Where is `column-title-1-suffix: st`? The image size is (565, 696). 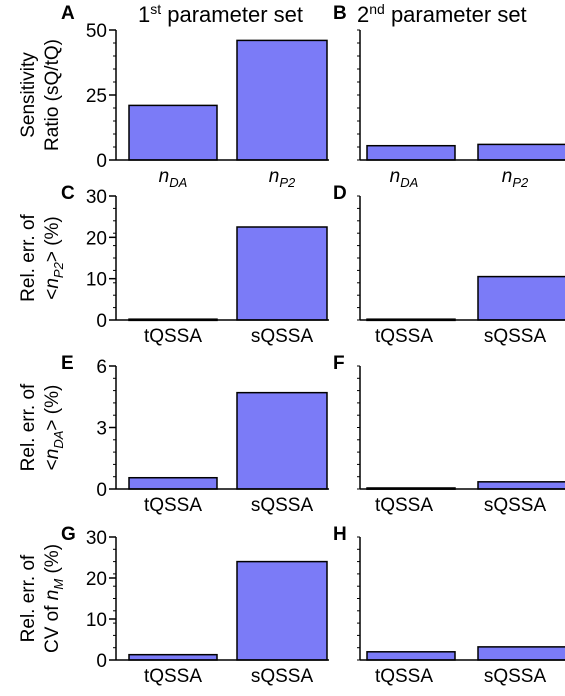
column-title-1-suffix: st is located at coordinates (155, 9).